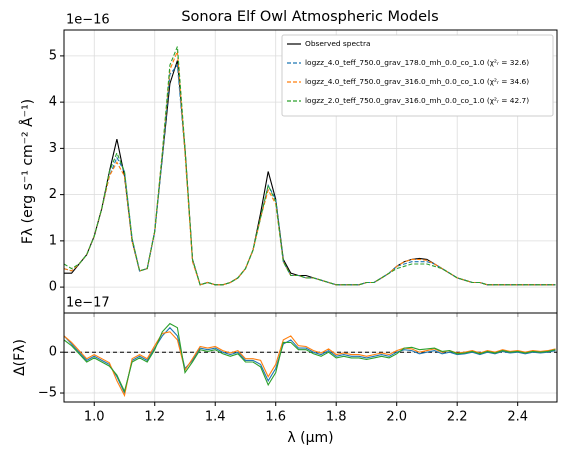 The height and width of the screenshot is (458, 570). What do you see at coordinates (53, 148) in the screenshot?
I see `y-tick-label: 3` at bounding box center [53, 148].